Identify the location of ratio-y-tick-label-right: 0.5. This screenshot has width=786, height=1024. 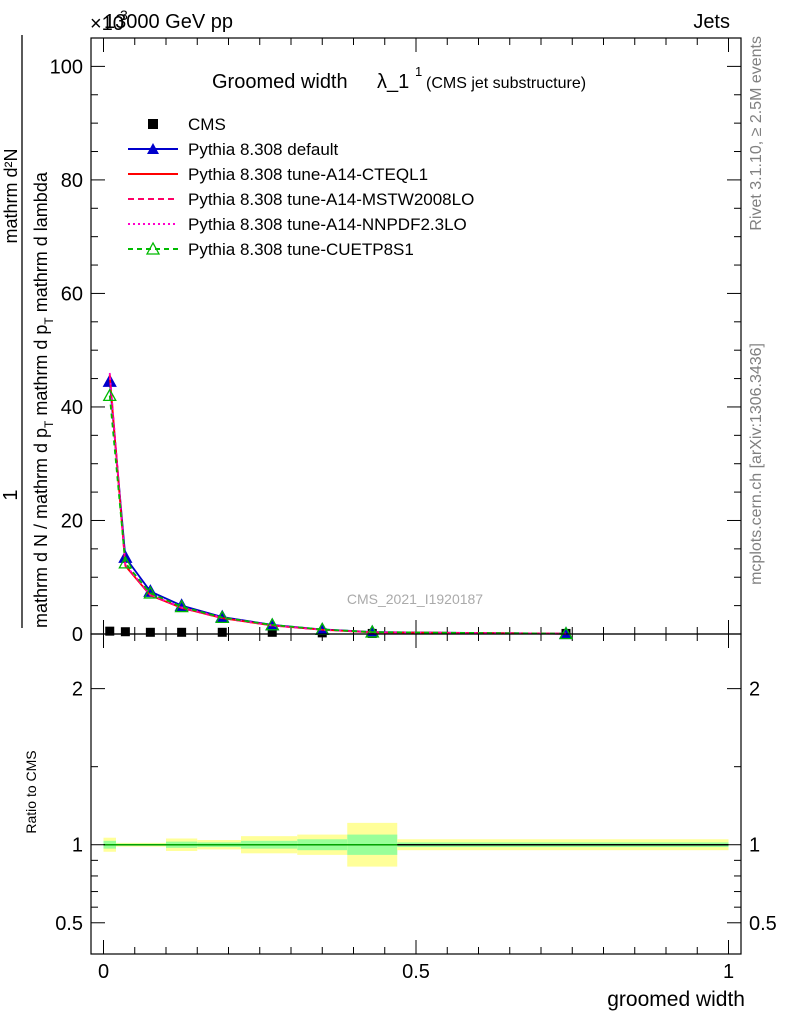
(763, 924).